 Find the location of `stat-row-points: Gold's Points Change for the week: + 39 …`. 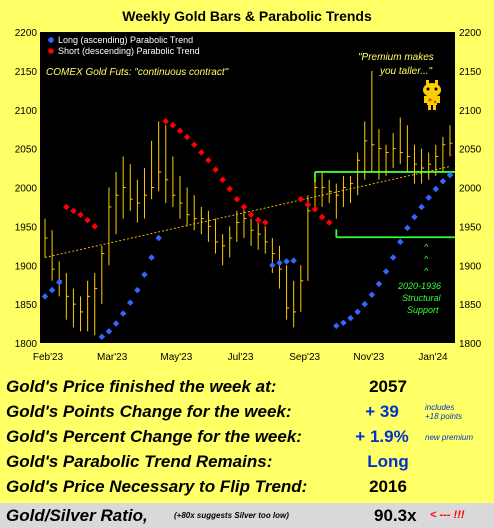

stat-row-points: Gold's Points Change for the week: + 39 … is located at coordinates (247, 415).